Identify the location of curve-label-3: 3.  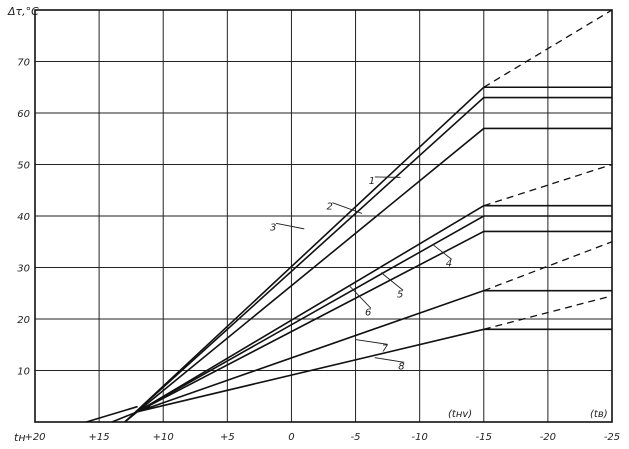
(273, 227).